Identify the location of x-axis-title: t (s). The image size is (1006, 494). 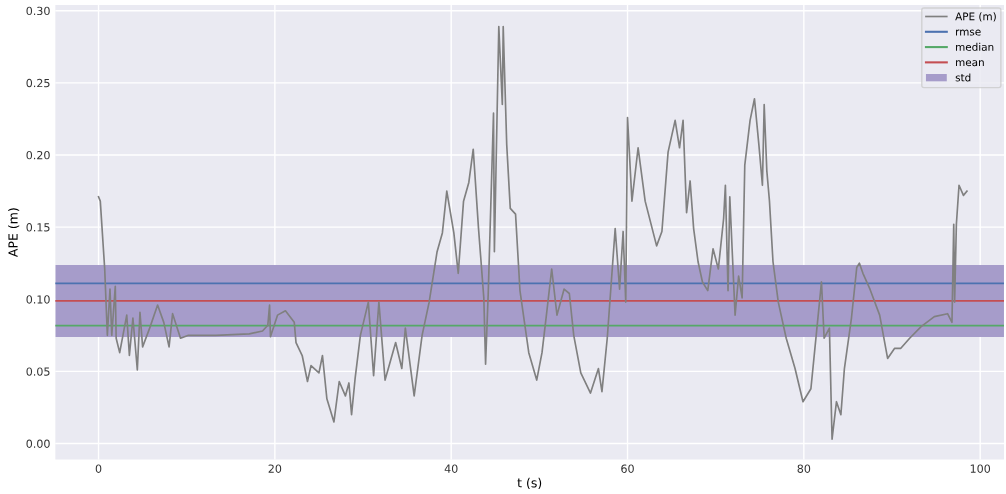
(529, 483).